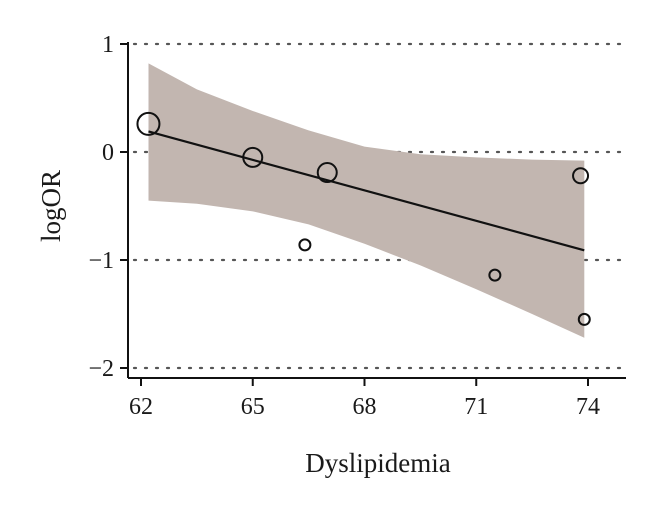 The image size is (660, 510). What do you see at coordinates (141, 407) in the screenshot?
I see `x-tick-label-0: 62` at bounding box center [141, 407].